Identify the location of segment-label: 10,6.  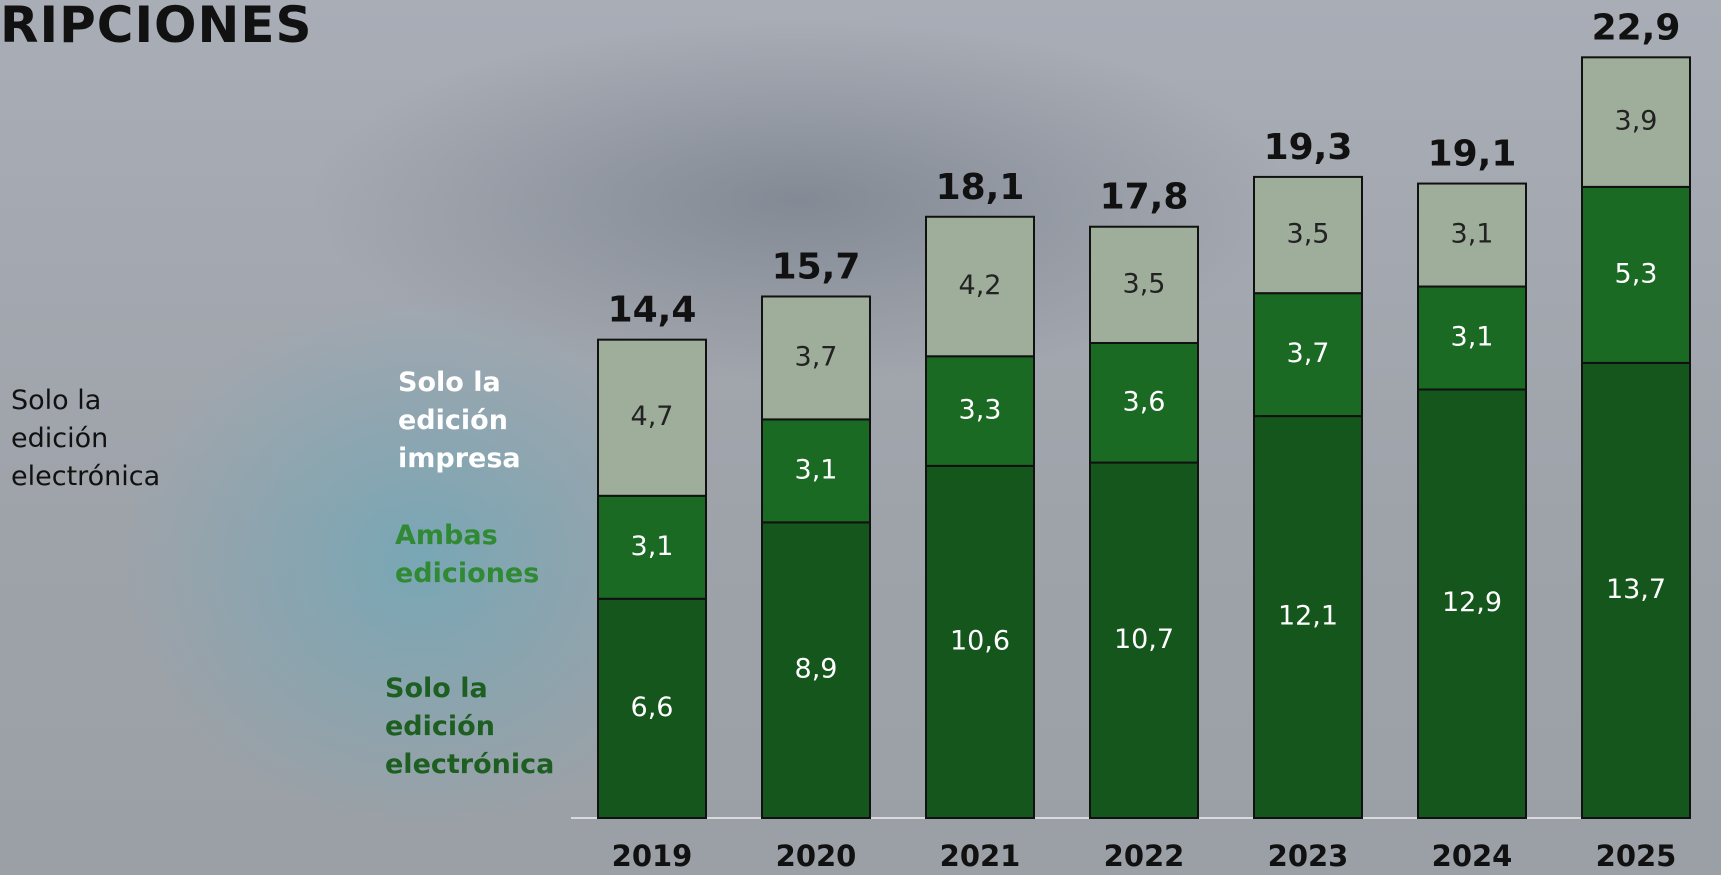
(980, 640).